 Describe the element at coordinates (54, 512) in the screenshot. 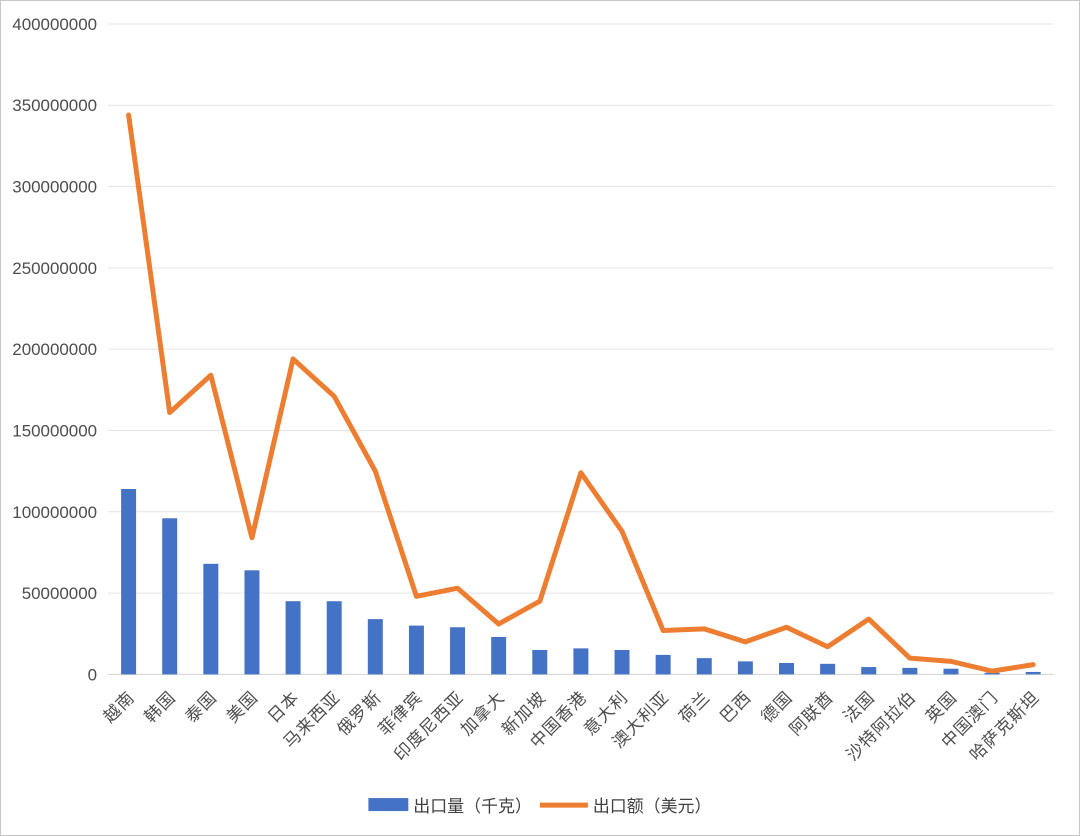

I see `y-axis-tick-label: 100000000` at that location.